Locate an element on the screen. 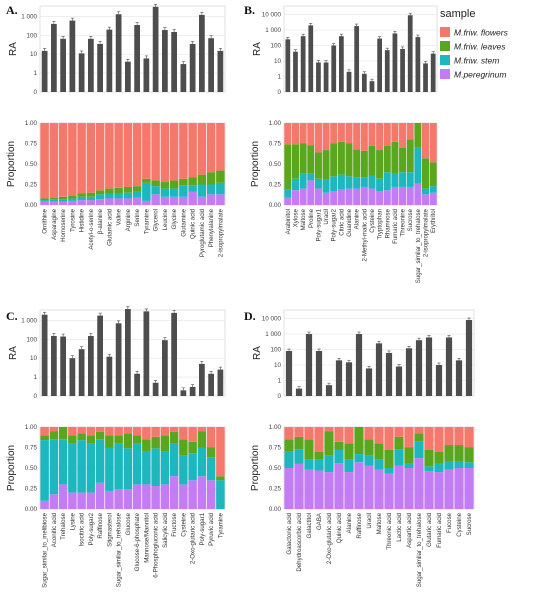 The height and width of the screenshot is (610, 550). category-label: 2-isopropylmalate is located at coordinates (220, 232).